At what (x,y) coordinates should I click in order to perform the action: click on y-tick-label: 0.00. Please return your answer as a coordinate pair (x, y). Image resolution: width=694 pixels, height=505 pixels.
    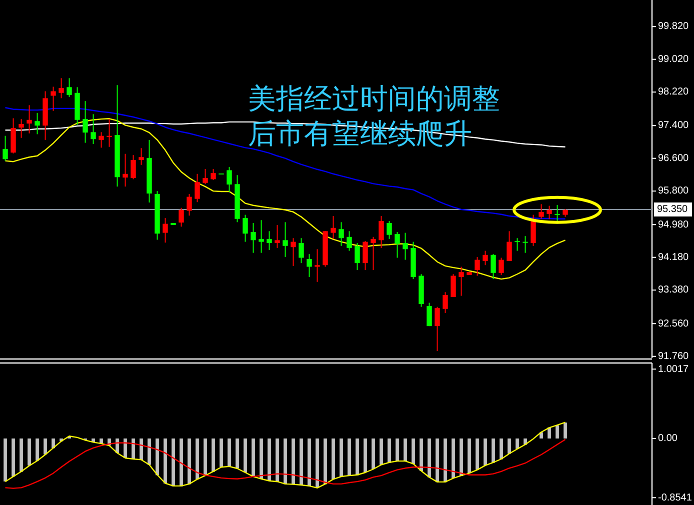
    Looking at the image, I should click on (668, 438).